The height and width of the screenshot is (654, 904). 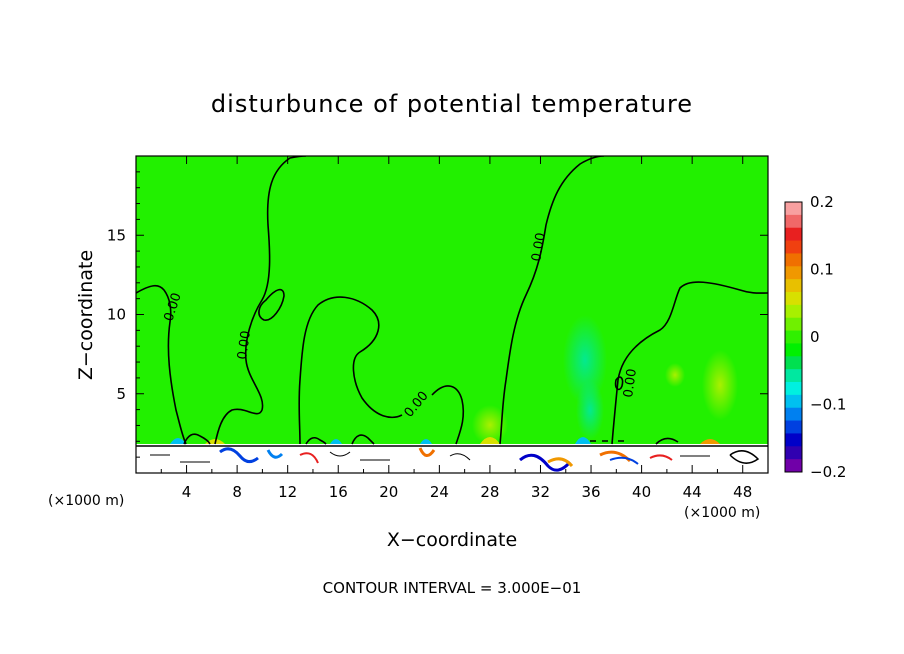 I want to click on colorbar-tick-label: 0, so click(x=815, y=337).